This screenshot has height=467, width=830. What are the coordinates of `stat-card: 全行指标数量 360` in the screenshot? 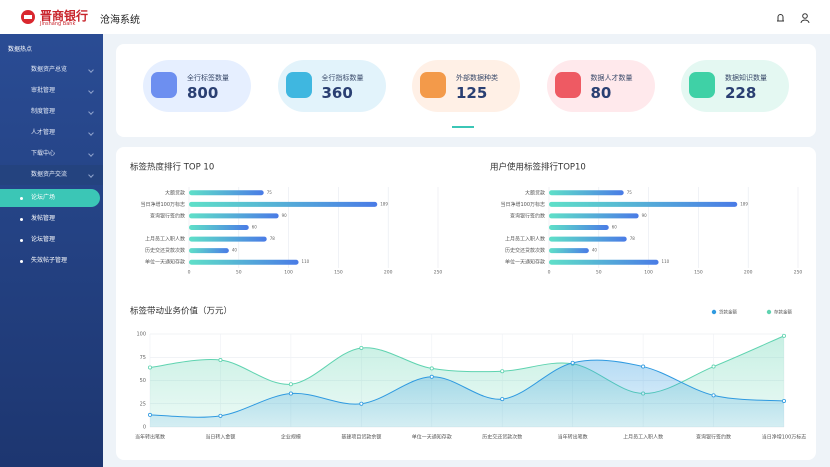 It's located at (331, 86).